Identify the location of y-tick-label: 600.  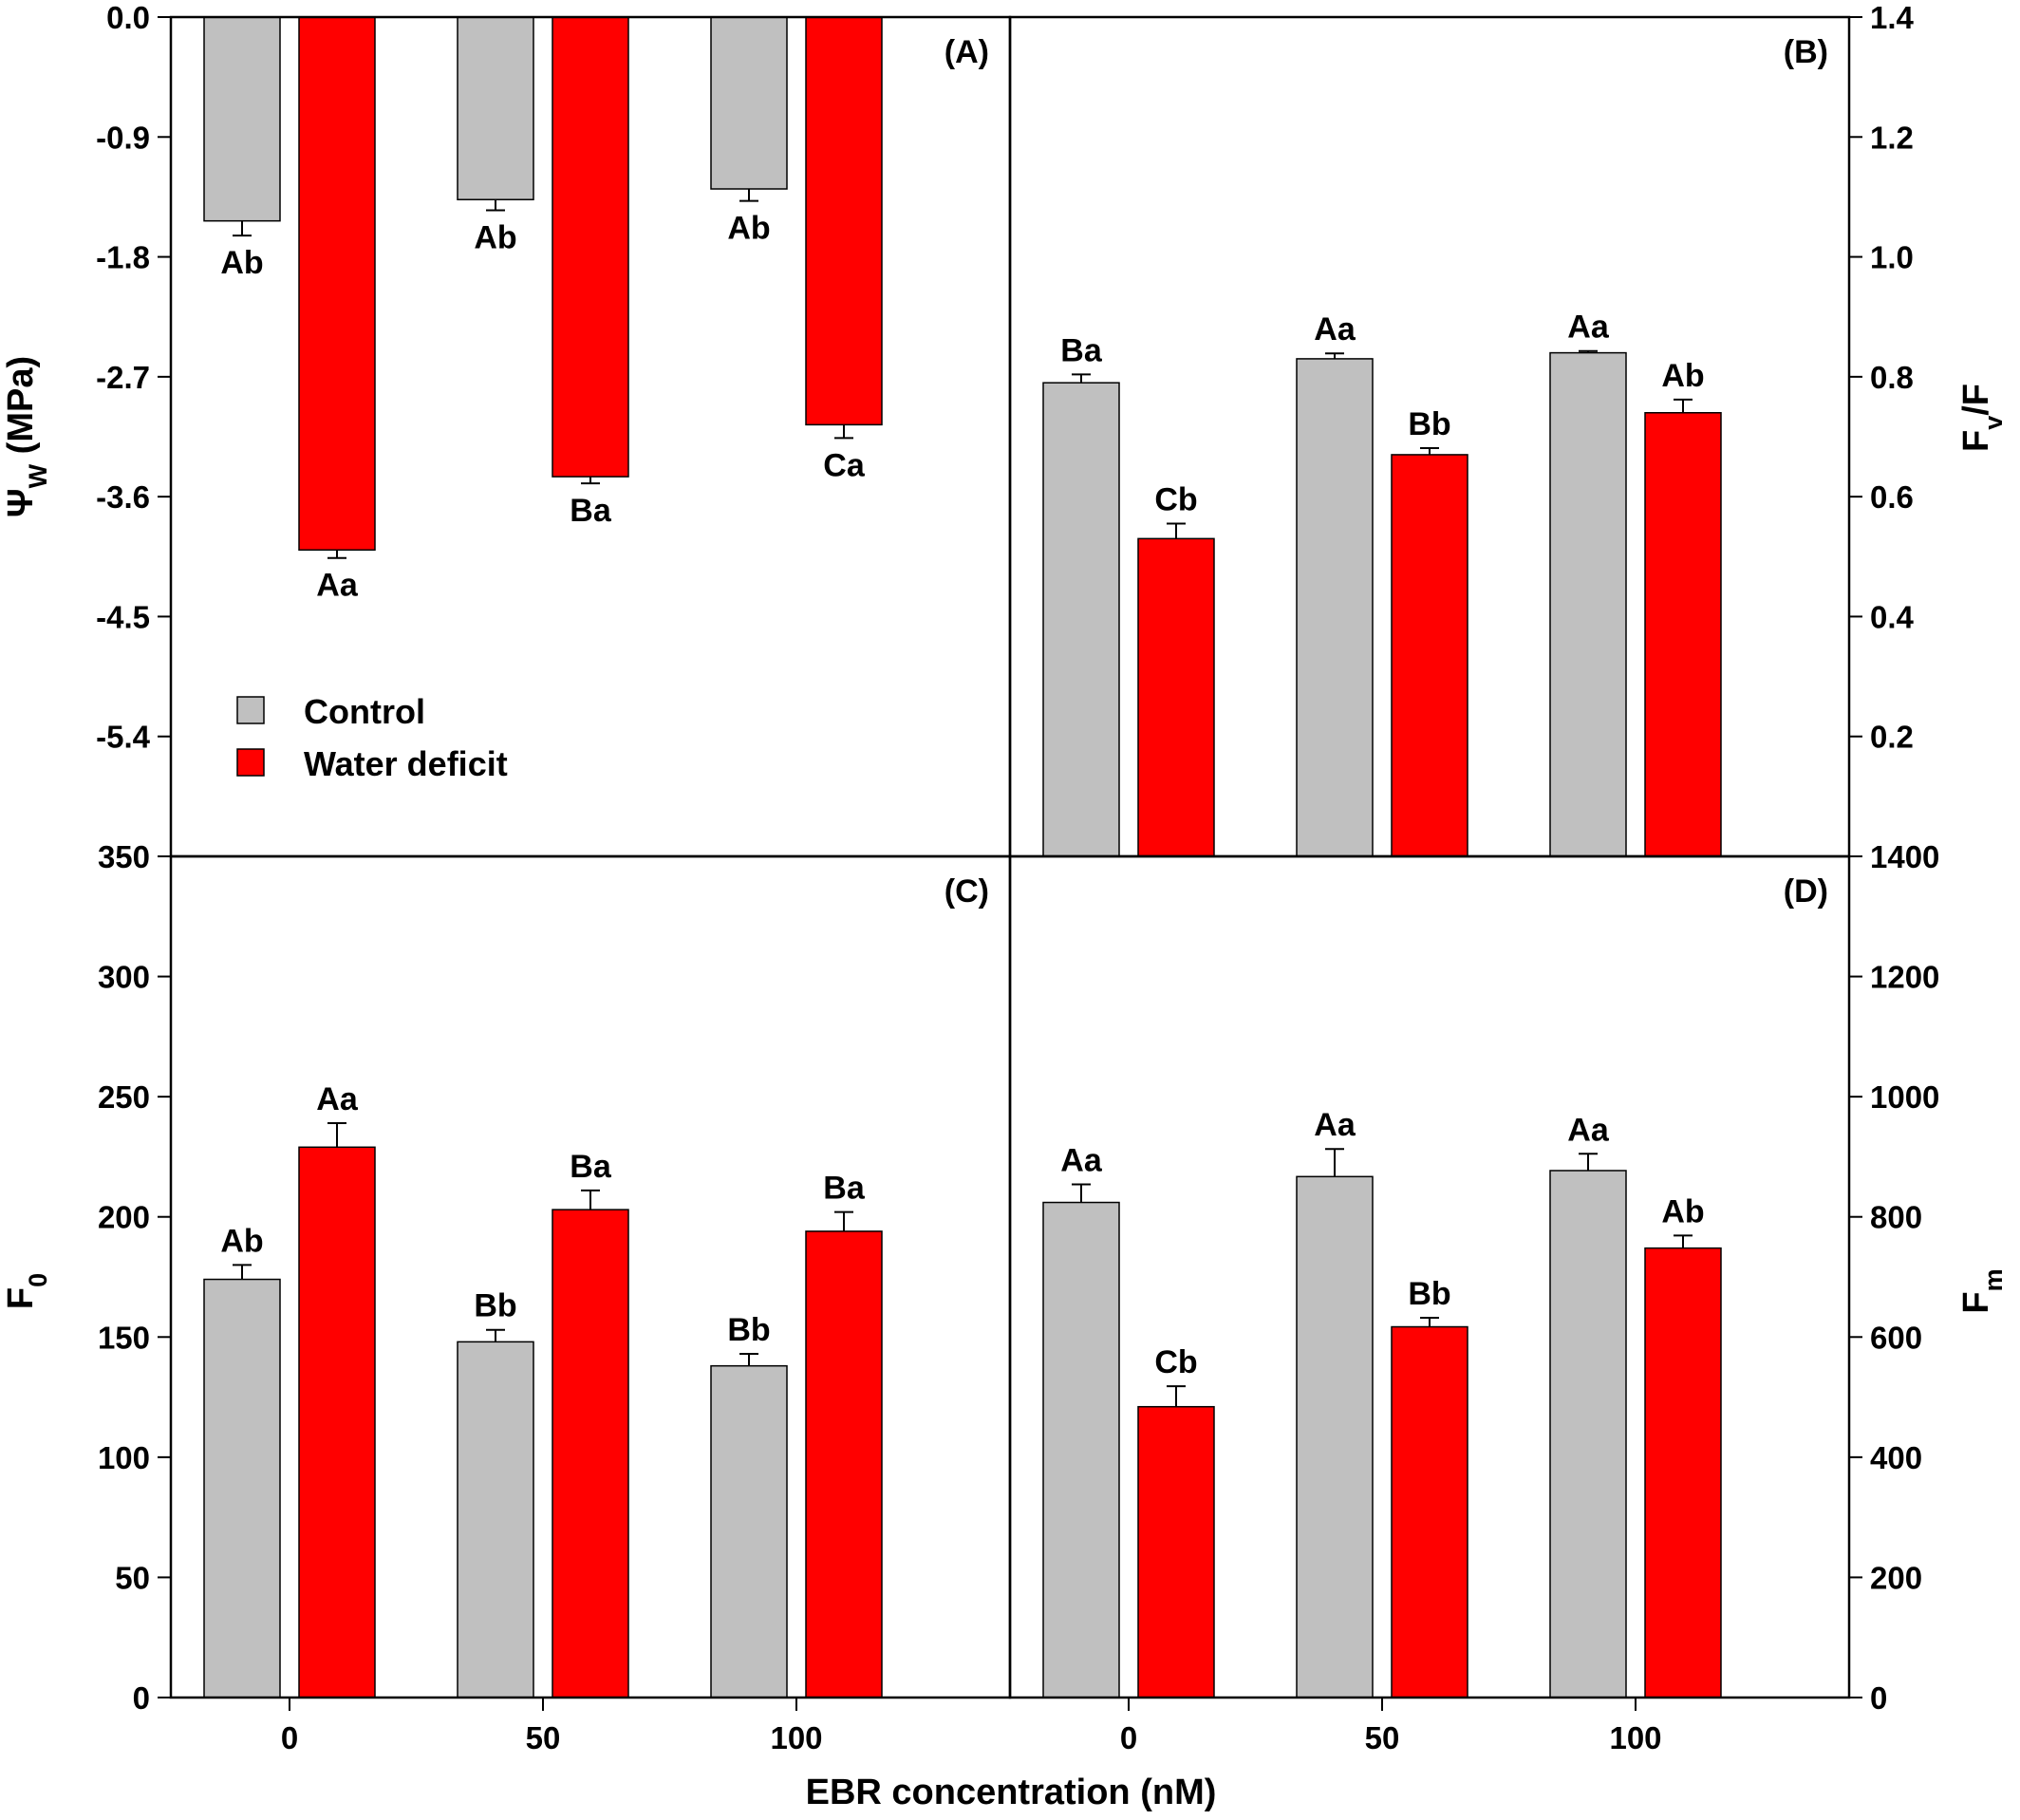
(1896, 1337).